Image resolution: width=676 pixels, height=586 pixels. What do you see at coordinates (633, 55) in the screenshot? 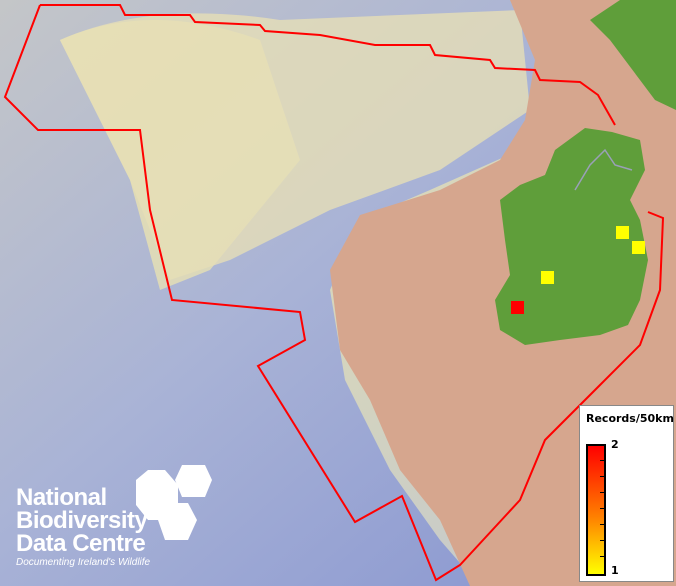
I see `great-britain` at bounding box center [633, 55].